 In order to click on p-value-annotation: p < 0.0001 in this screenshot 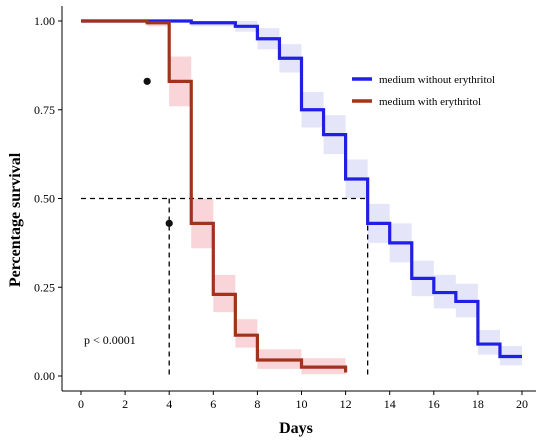, I will do `click(110, 340)`.